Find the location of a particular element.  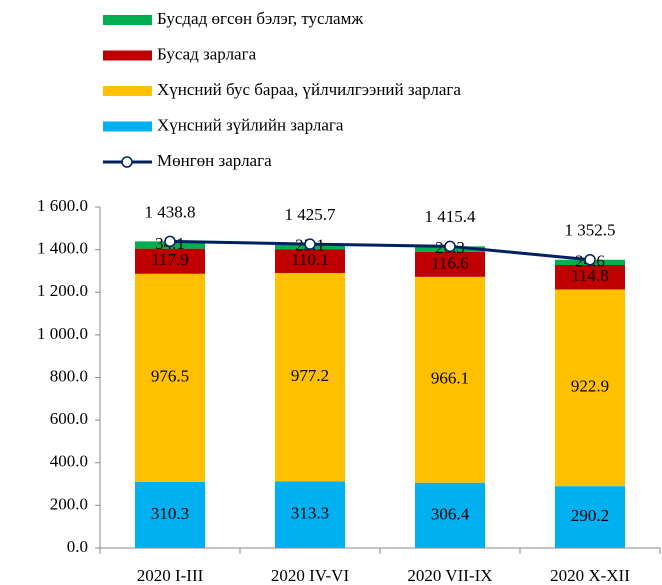

legend-label: Мөнгөн зарлага is located at coordinates (214, 160).